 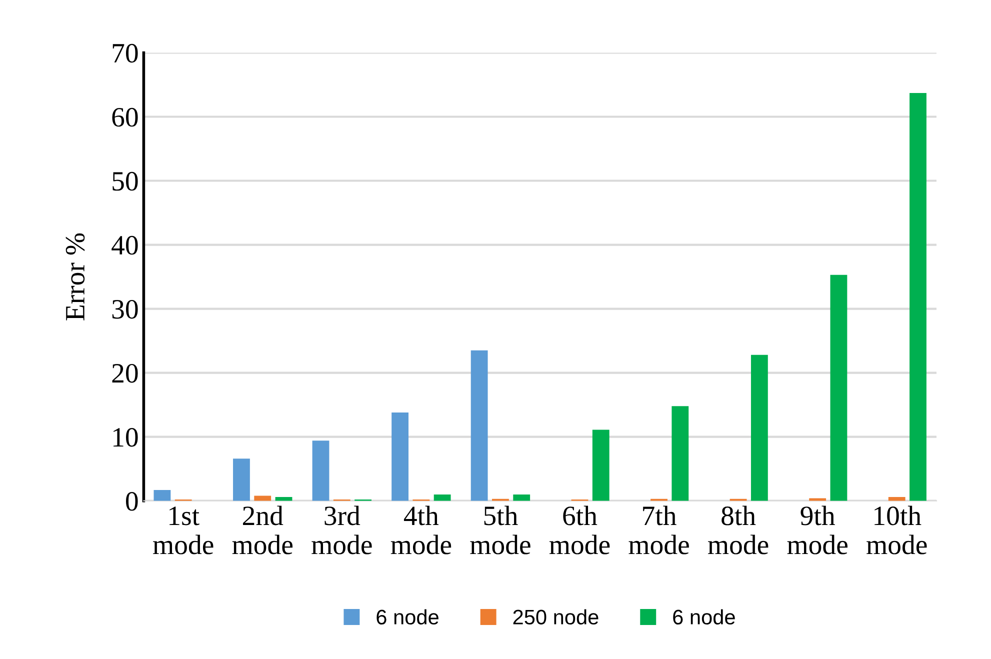 What do you see at coordinates (125, 373) in the screenshot?
I see `y-tick-label: 20` at bounding box center [125, 373].